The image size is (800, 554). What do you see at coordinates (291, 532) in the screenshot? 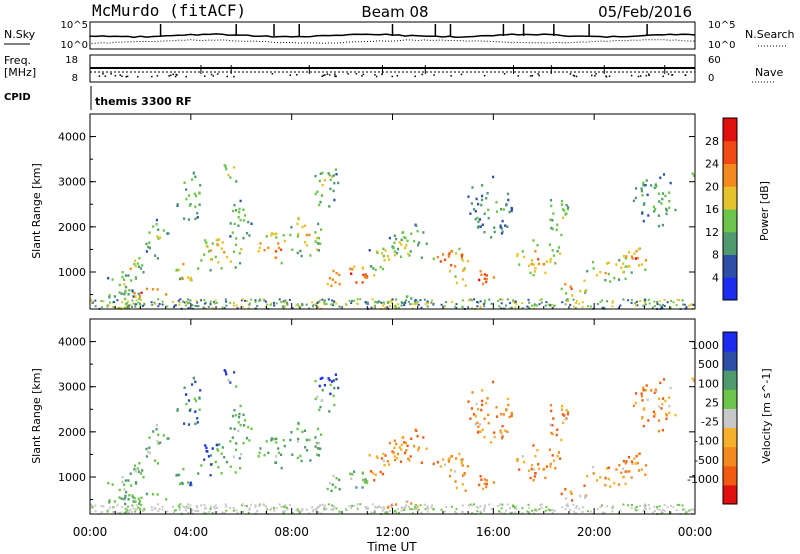
I see `time-tick-label: 08:00` at bounding box center [291, 532].